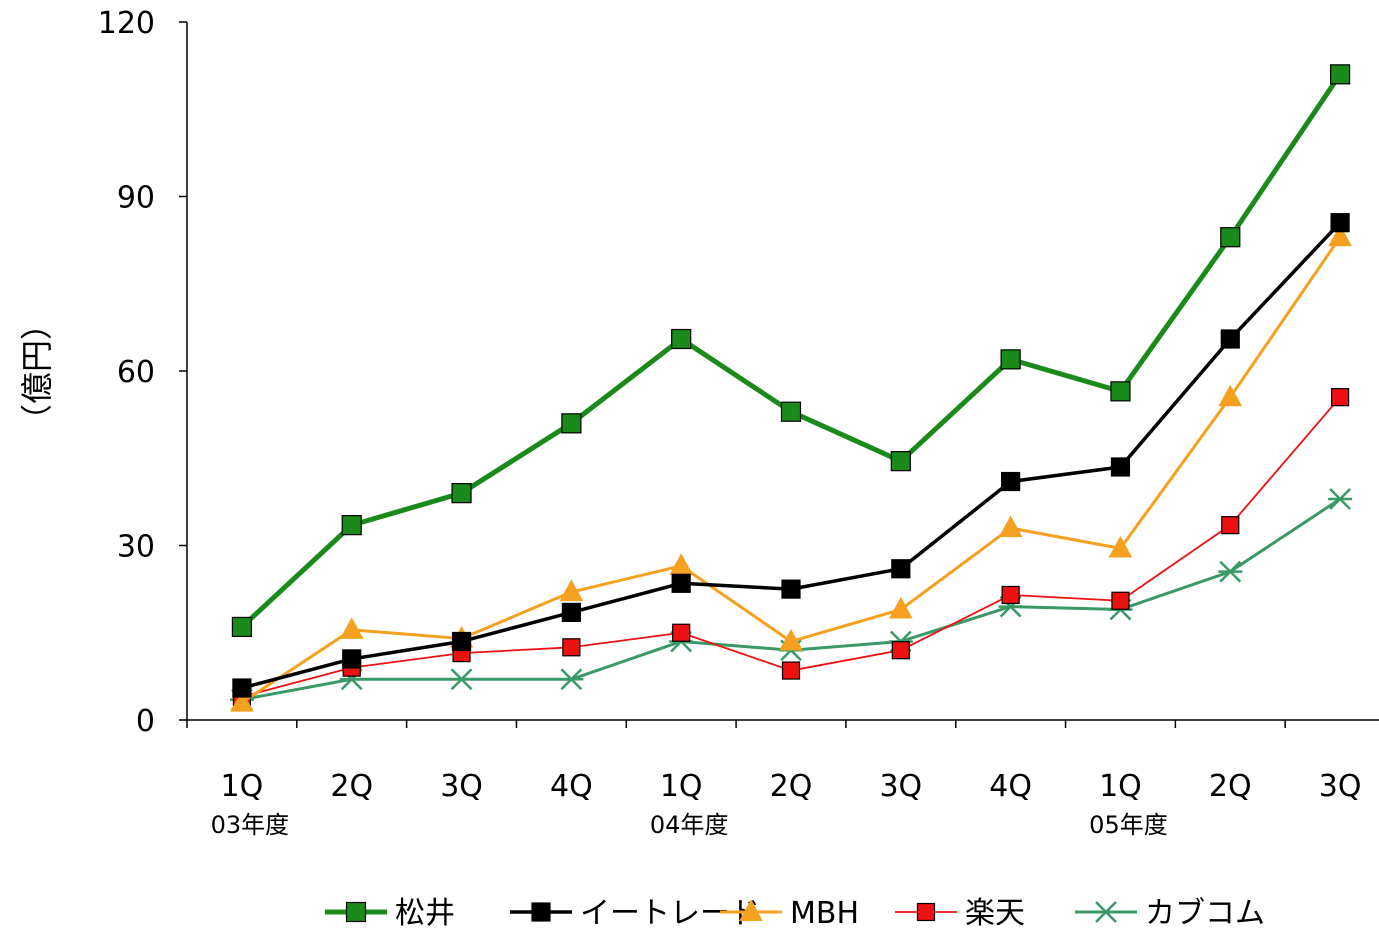  I want to click on fiscal-year-label: 05年度, so click(1128, 825).